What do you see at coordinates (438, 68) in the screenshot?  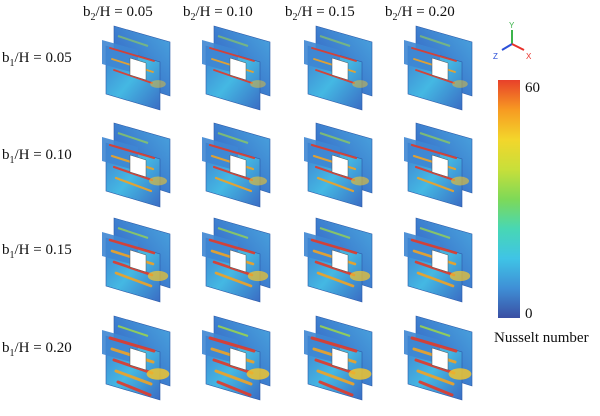 I see `panel-r1-c4` at bounding box center [438, 68].